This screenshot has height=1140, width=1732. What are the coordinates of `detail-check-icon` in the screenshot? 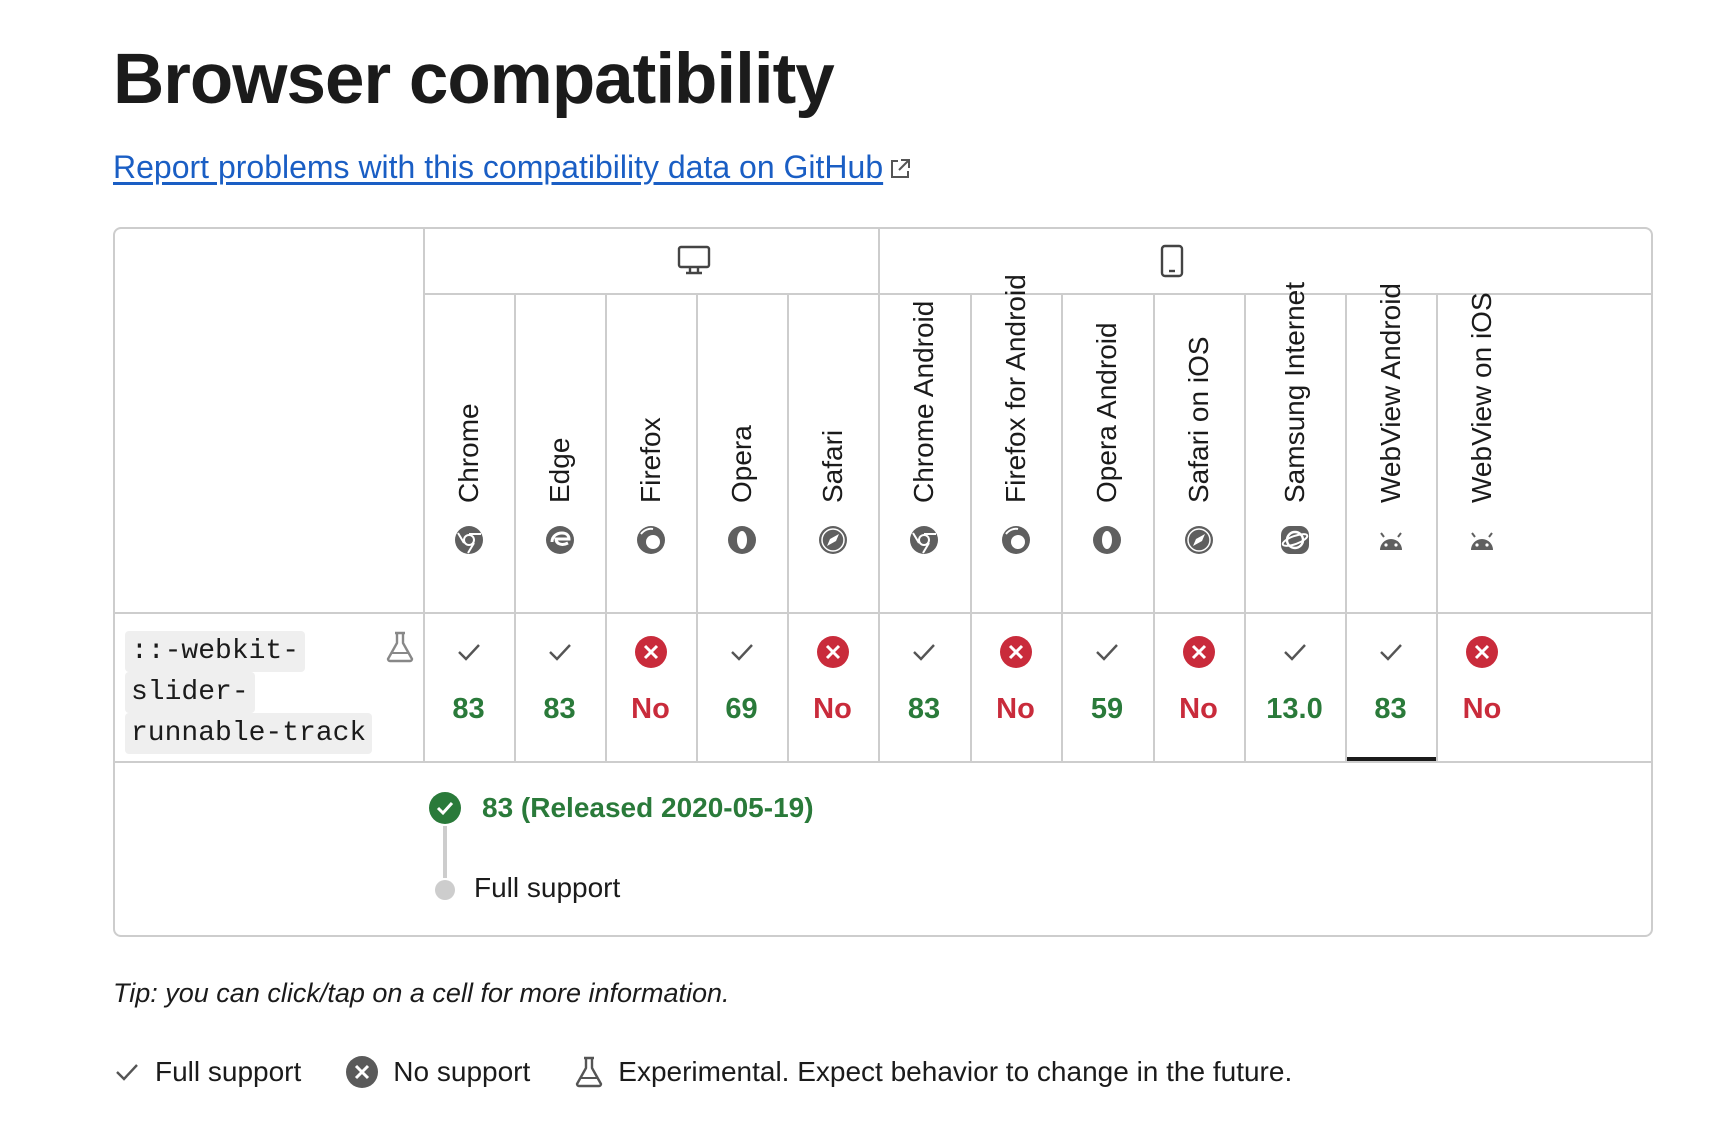 It's located at (445, 808).